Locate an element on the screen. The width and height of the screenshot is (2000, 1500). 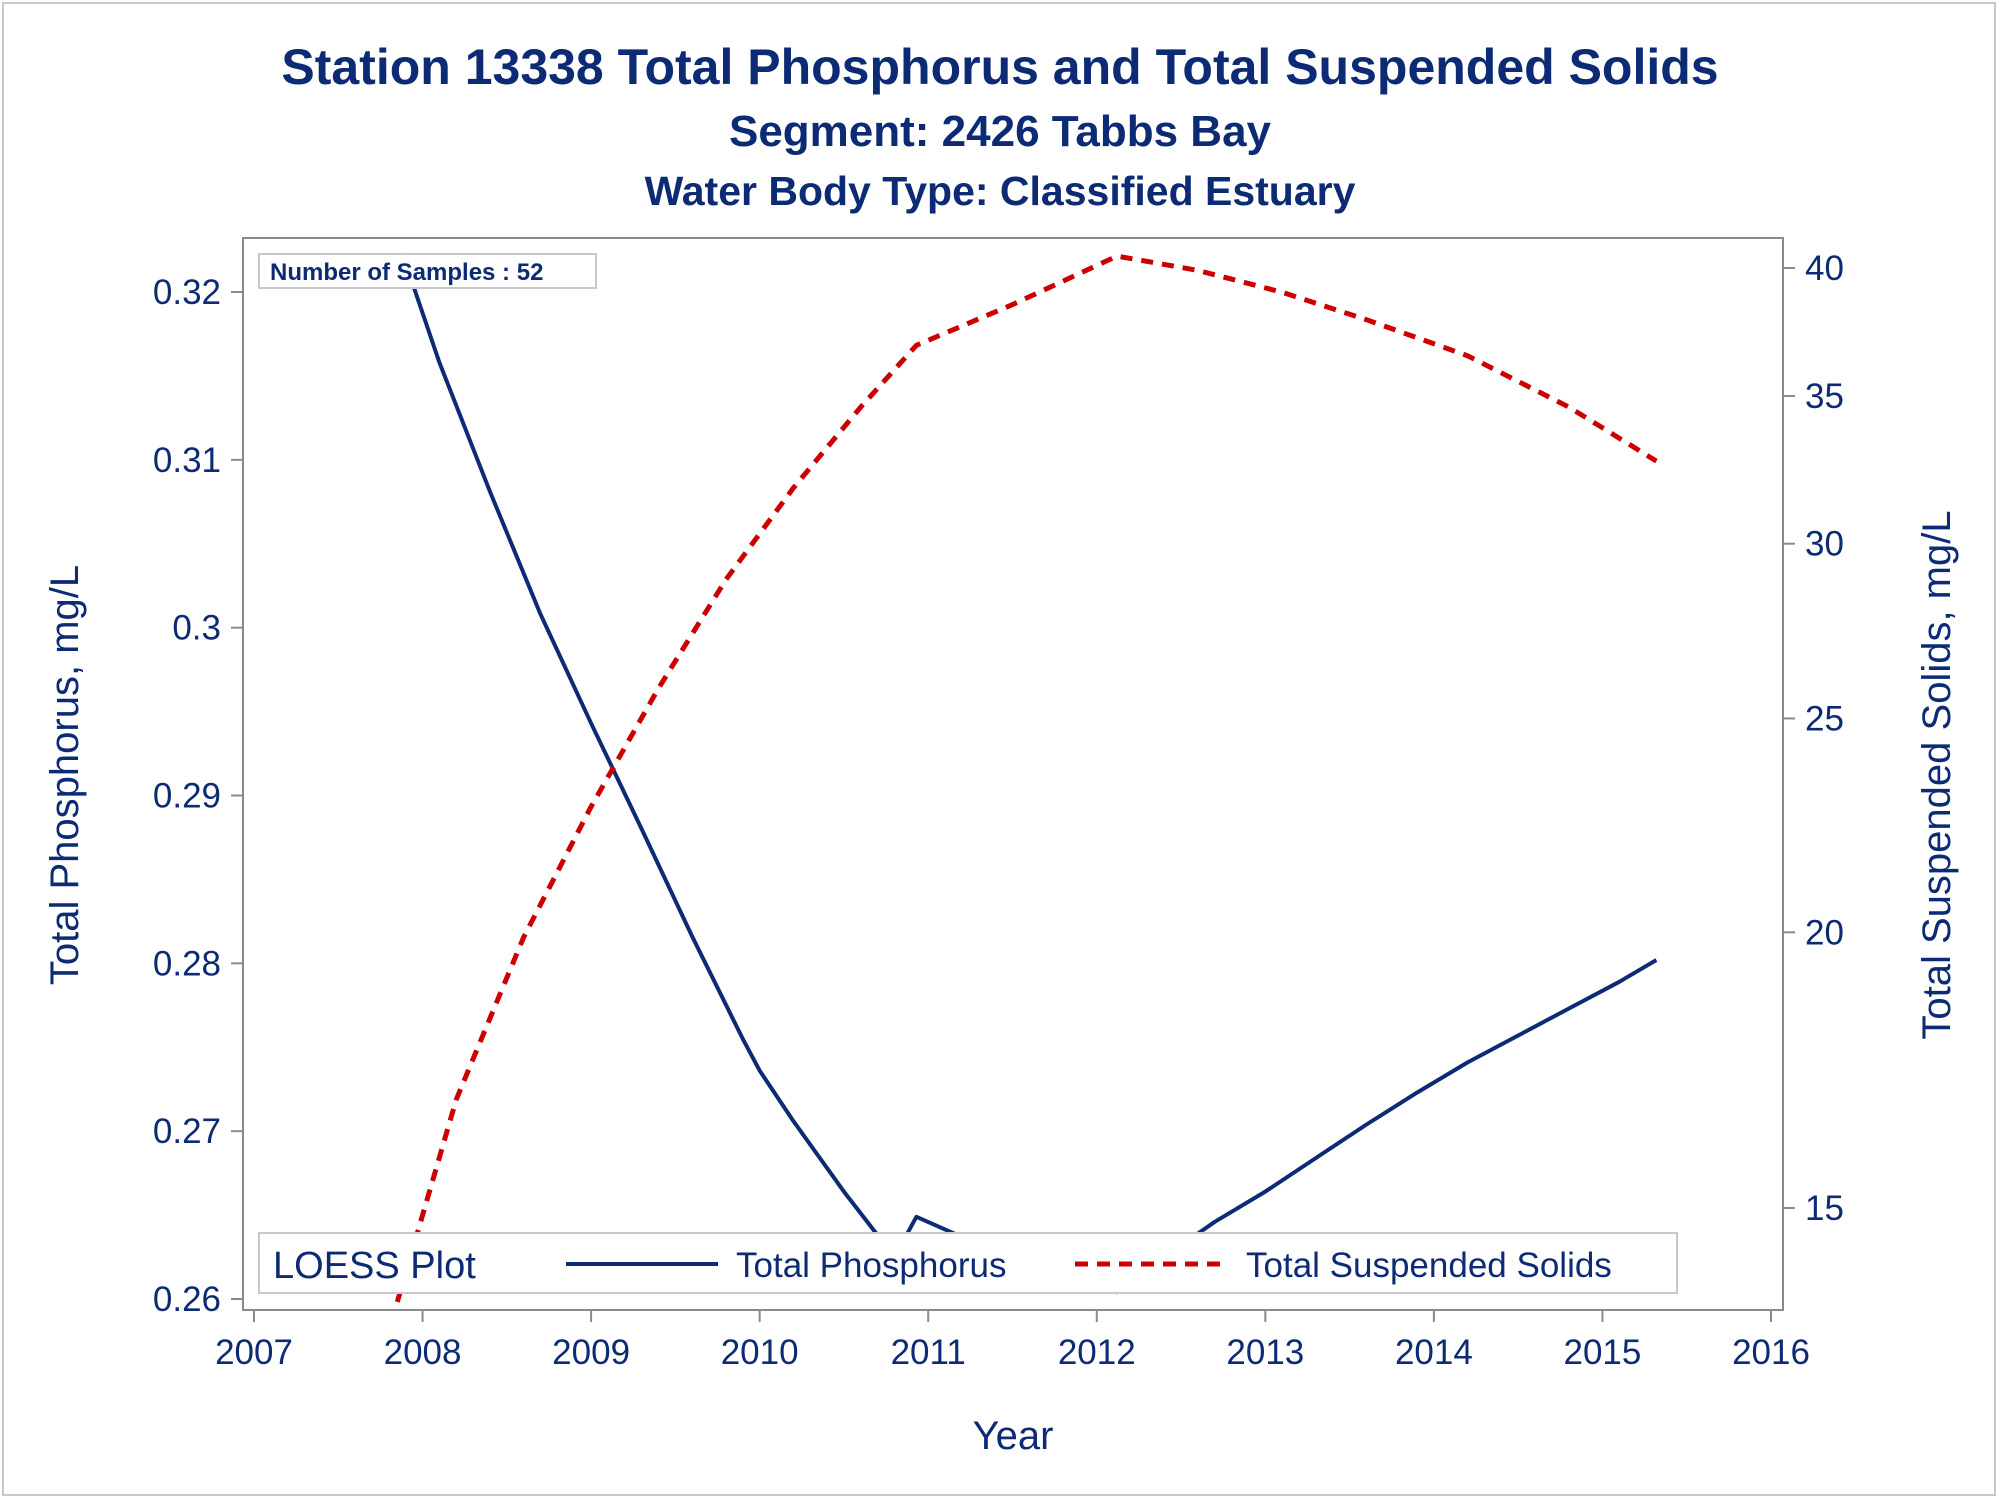
samples-inset-box is located at coordinates (427, 271).